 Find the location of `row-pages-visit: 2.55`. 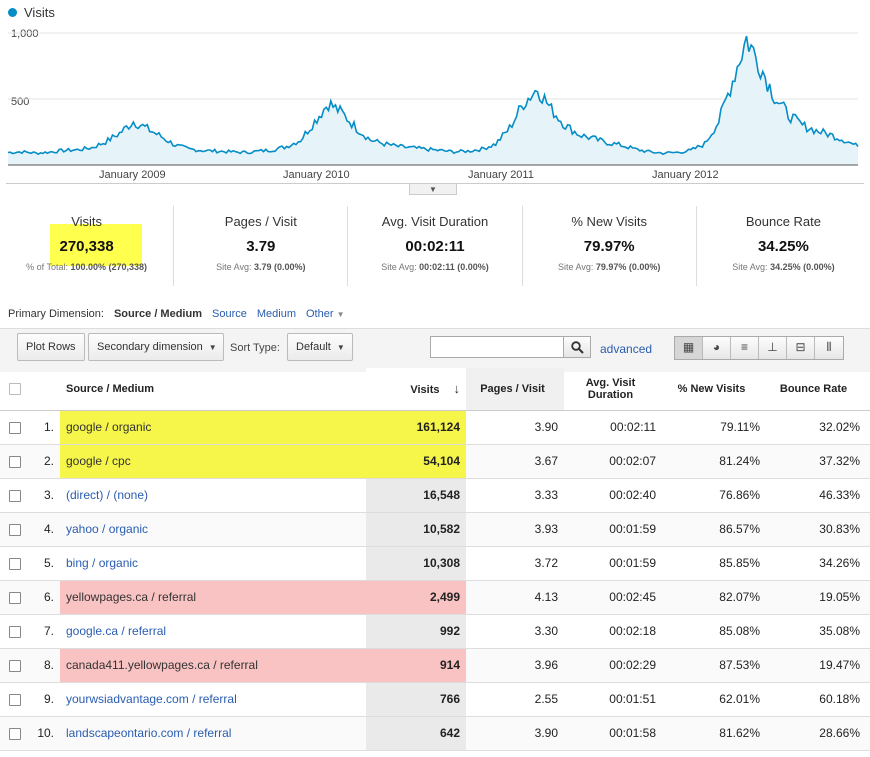

row-pages-visit: 2.55 is located at coordinates (515, 699).